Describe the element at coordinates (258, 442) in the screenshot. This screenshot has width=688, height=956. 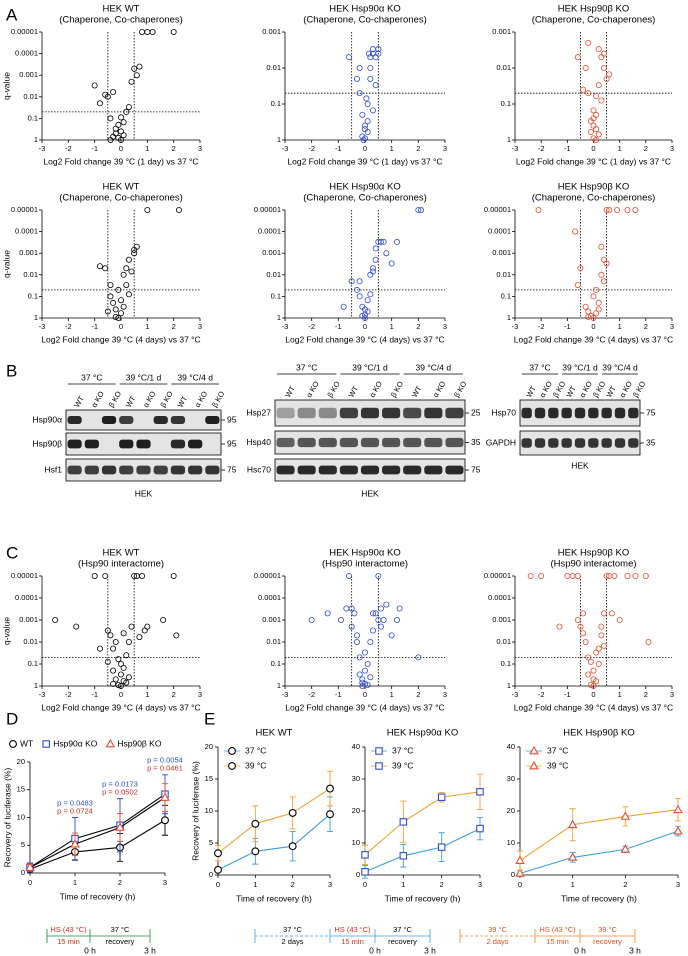
I see `blot-row-label: Hsp40` at that location.